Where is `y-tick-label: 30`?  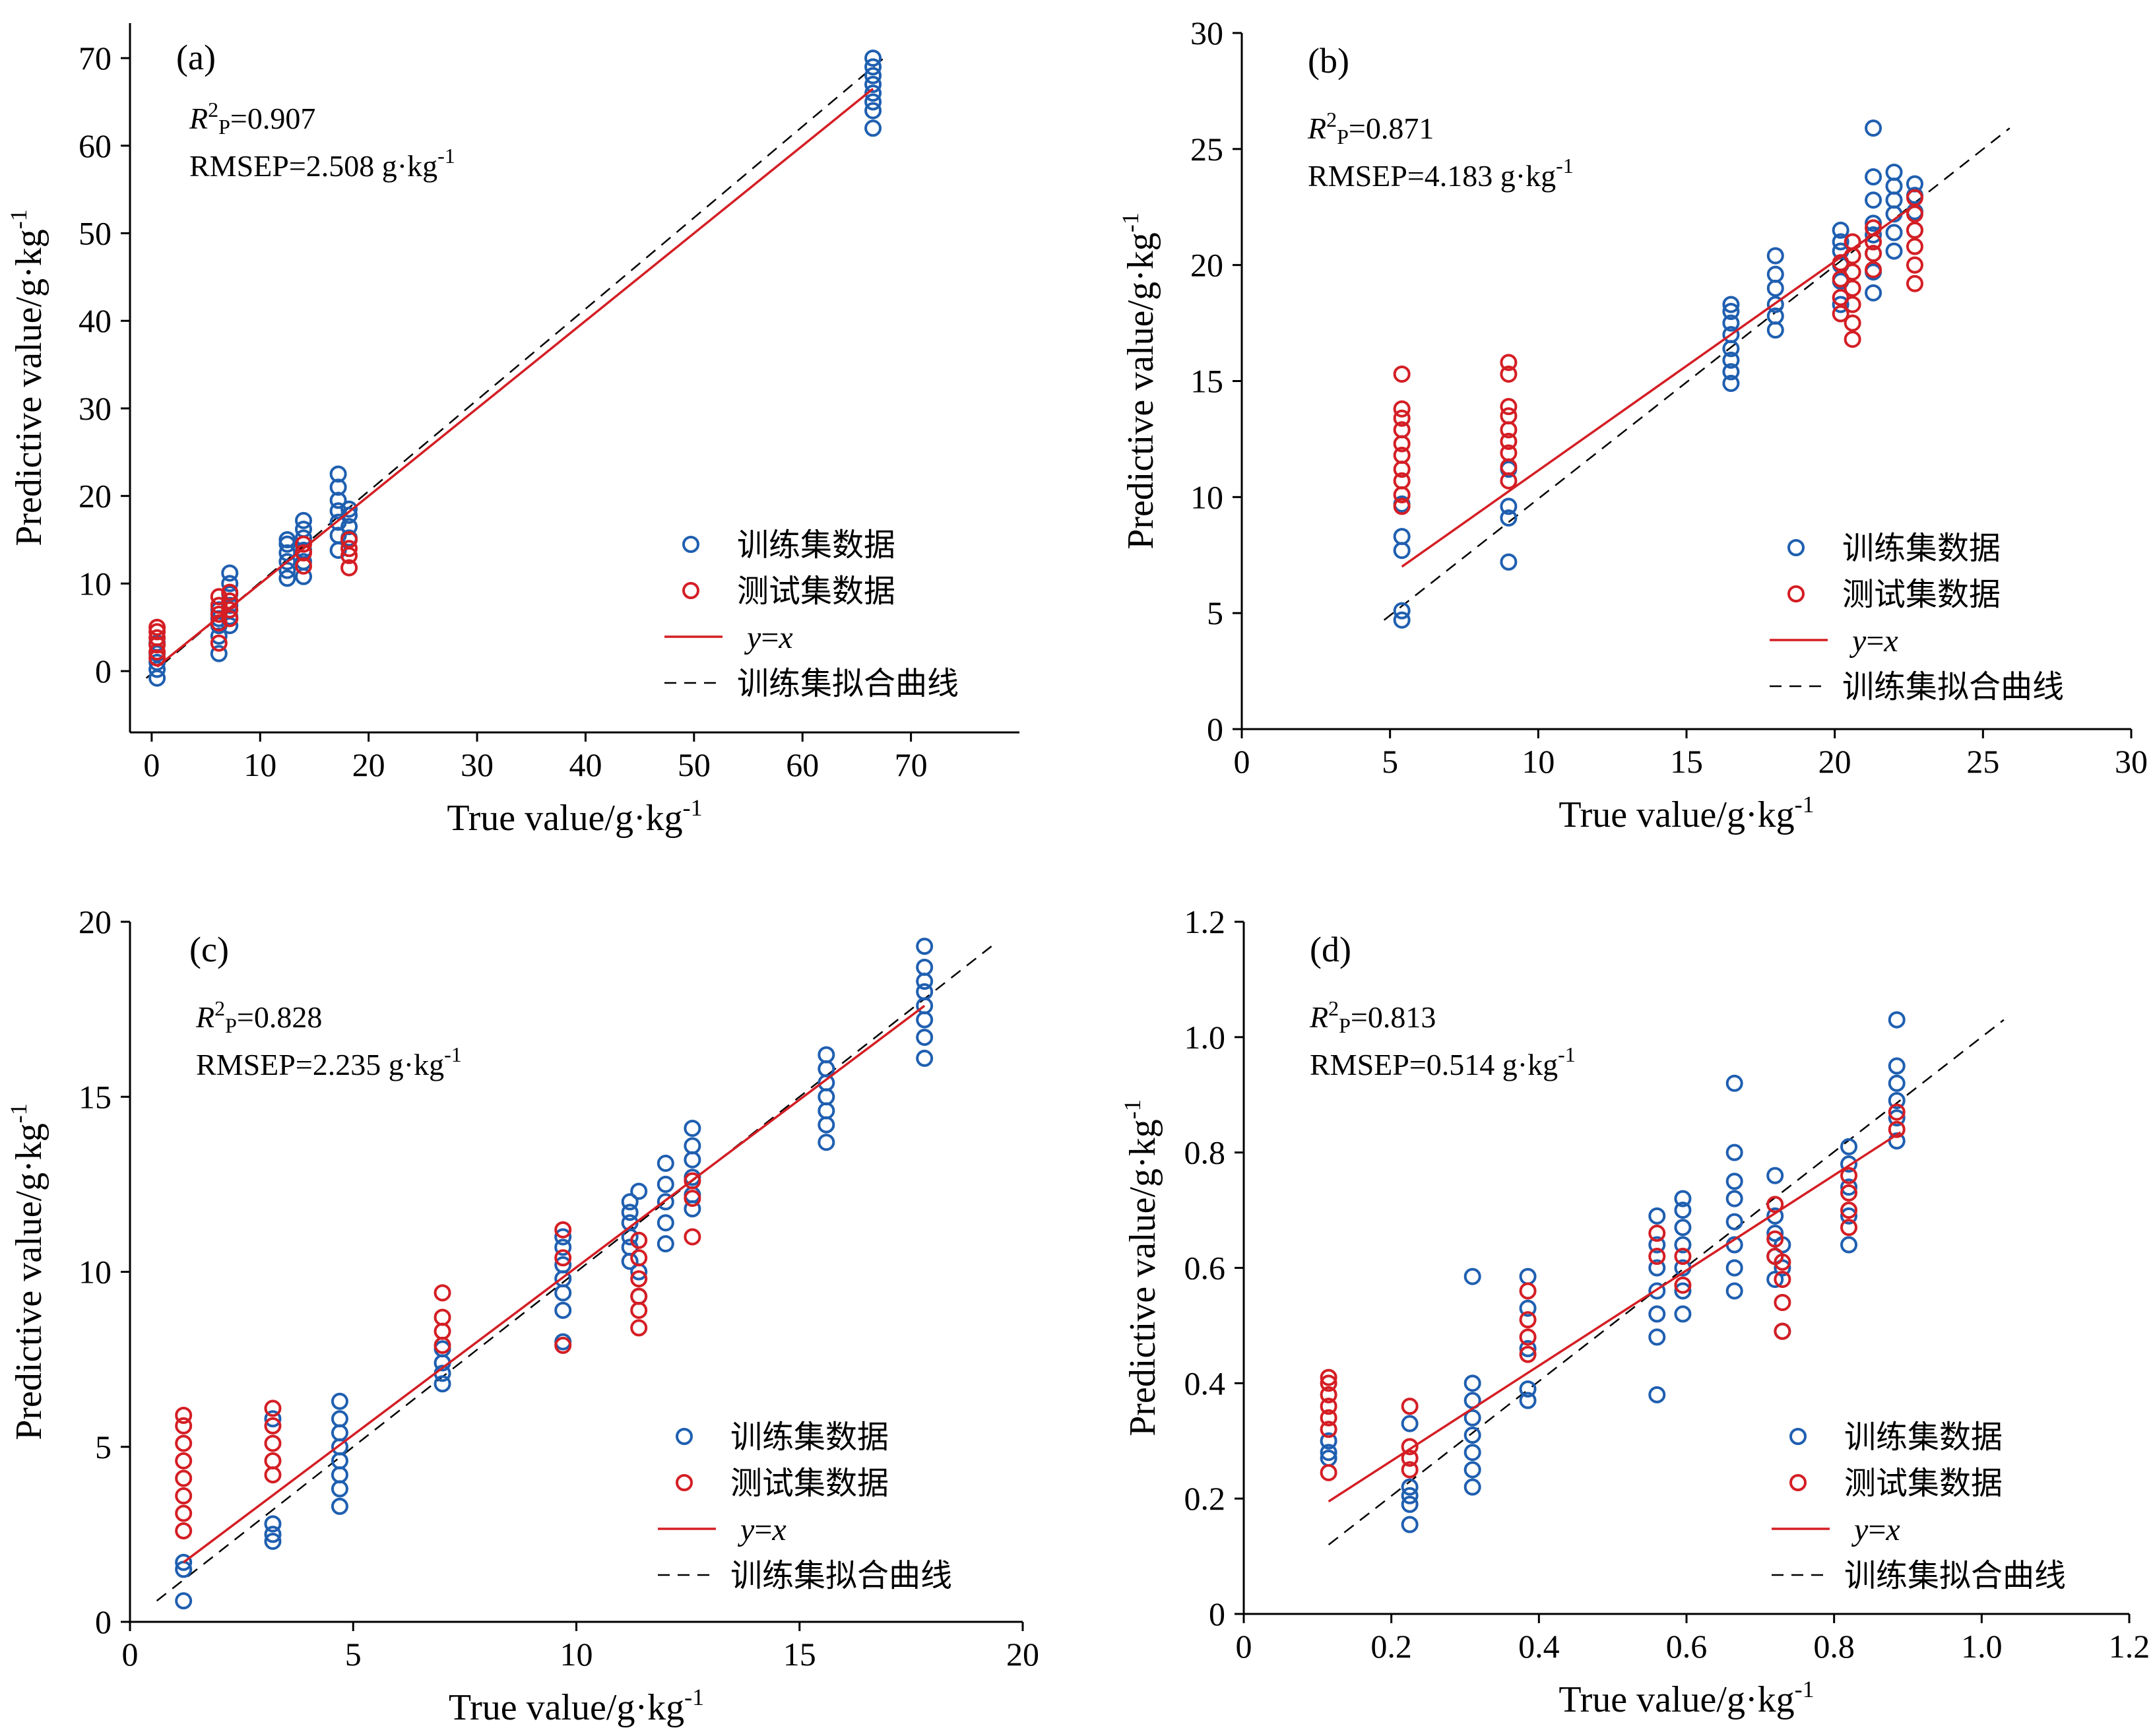 y-tick-label: 30 is located at coordinates (96, 408).